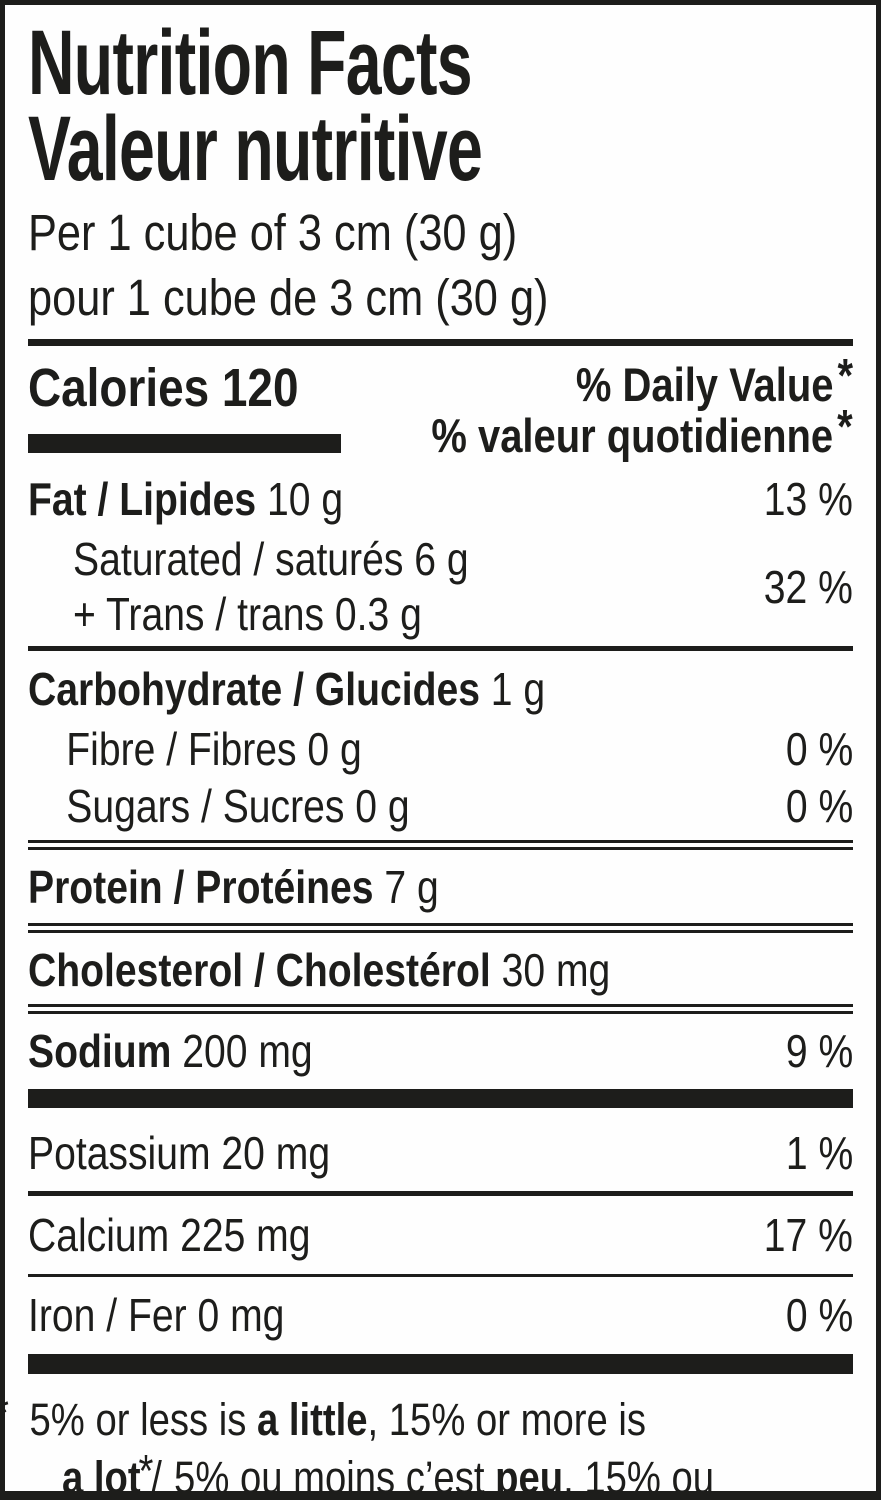 The image size is (881, 1500). What do you see at coordinates (714, 380) in the screenshot?
I see `daily-value-header-english: % Daily Value*` at bounding box center [714, 380].